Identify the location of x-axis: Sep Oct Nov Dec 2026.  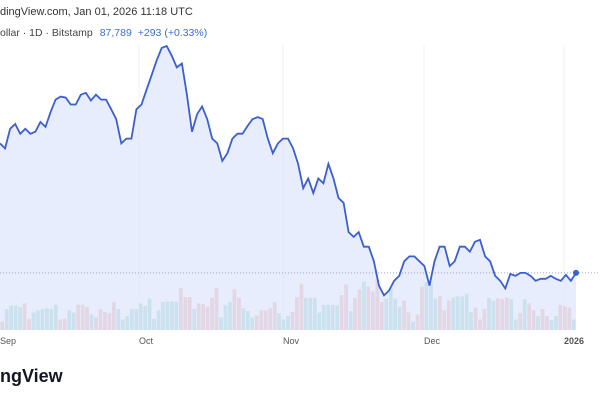
(292, 341).